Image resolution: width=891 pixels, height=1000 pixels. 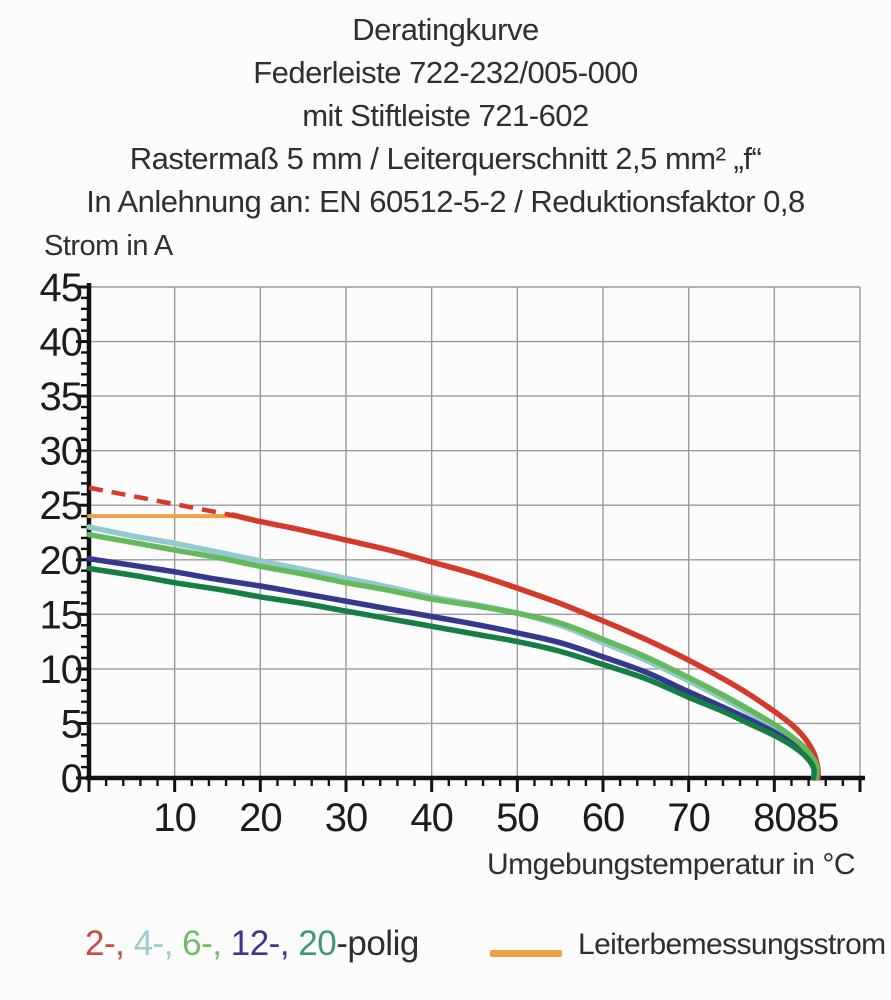 What do you see at coordinates (71, 779) in the screenshot?
I see `y-tick-label: 0` at bounding box center [71, 779].